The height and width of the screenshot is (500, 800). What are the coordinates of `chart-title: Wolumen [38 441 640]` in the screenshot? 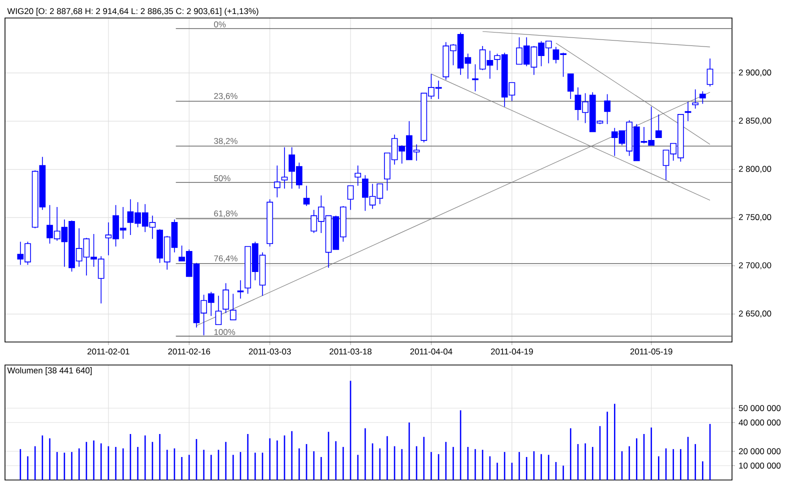 It's located at (49, 371).